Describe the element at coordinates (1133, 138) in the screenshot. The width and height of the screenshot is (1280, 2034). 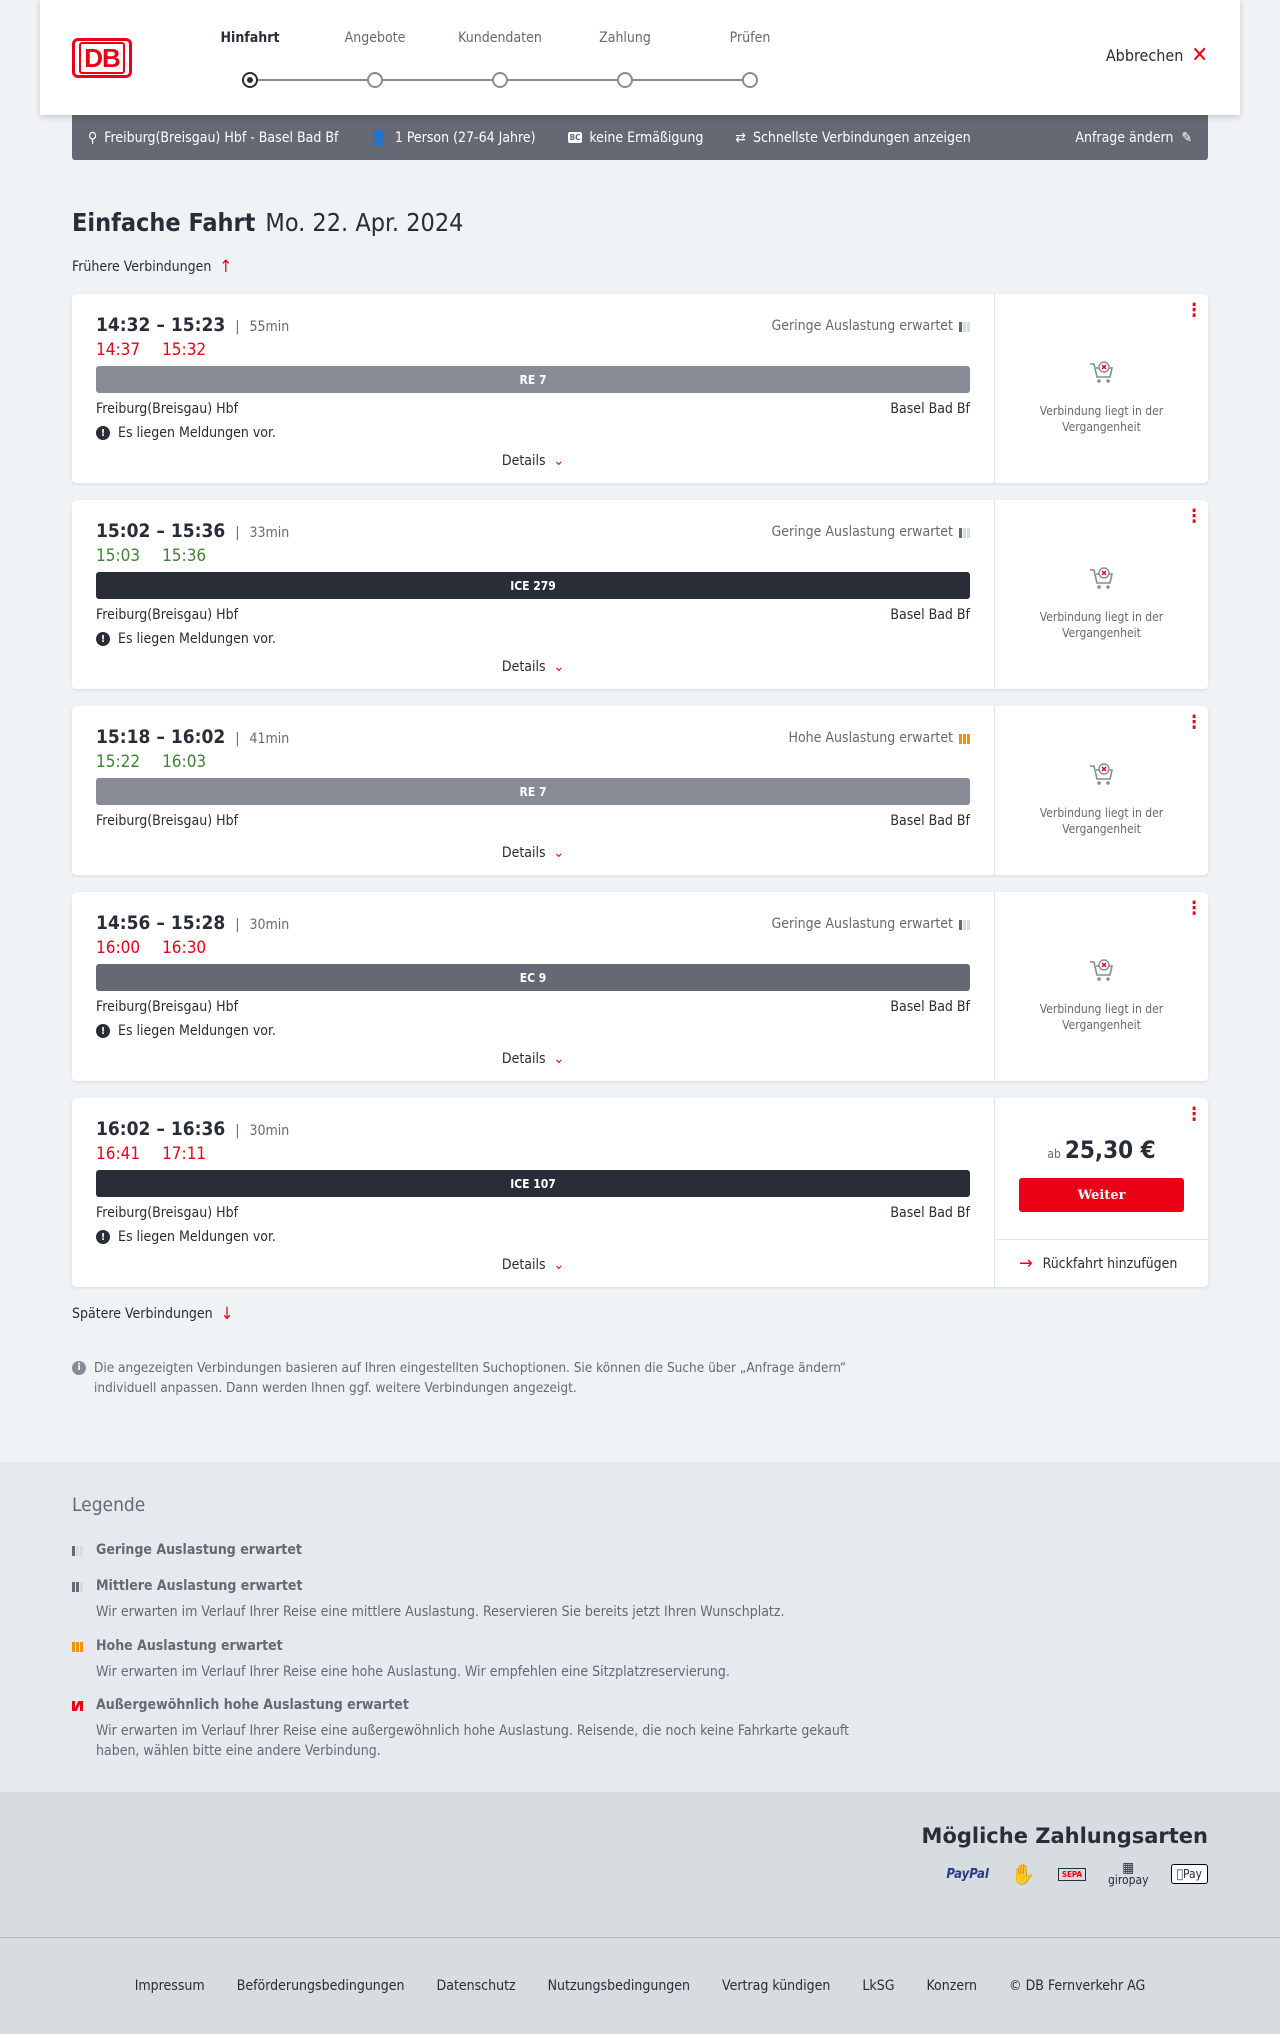
I see `edit-request-button: Anfrage ändern ✎` at that location.